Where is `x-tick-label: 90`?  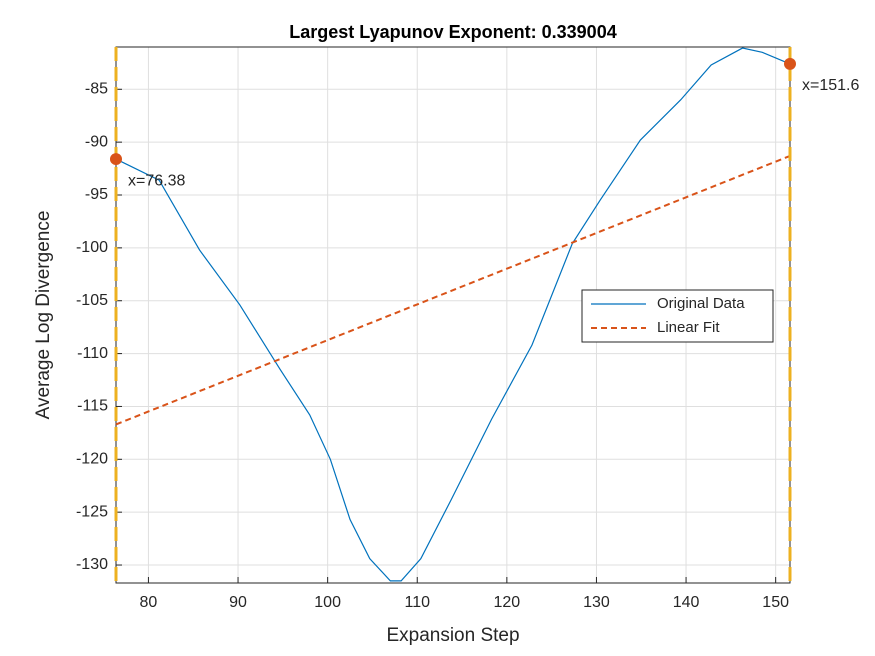 x-tick-label: 90 is located at coordinates (238, 602).